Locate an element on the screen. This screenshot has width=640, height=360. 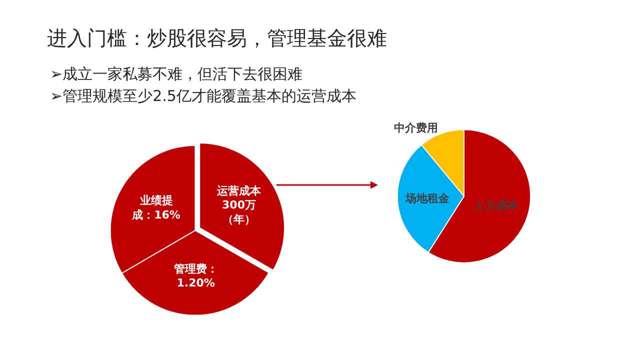
slice-label: 场地租金 is located at coordinates (427, 199).